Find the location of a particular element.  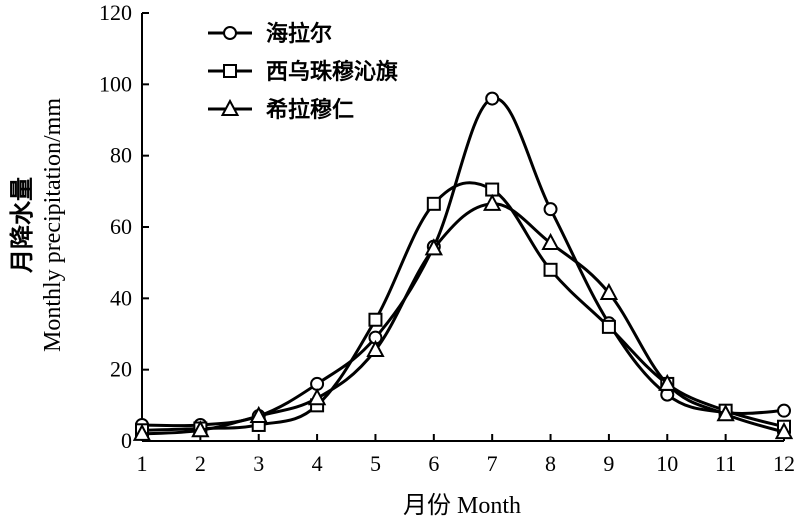

y-tick-label: 0 is located at coordinates (126, 440).